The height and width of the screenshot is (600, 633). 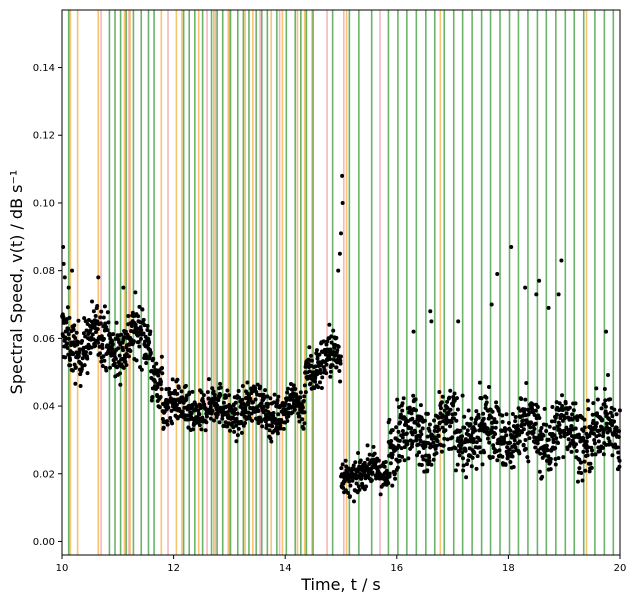 I want to click on data-point-2008, so click(x=571, y=451).